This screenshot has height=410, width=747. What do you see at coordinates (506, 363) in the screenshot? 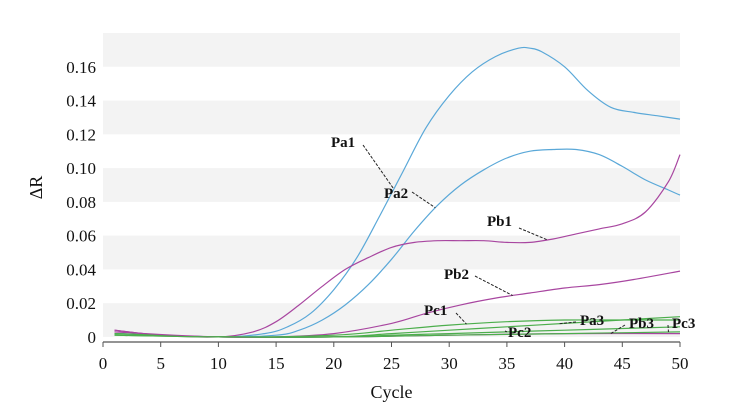
I see `x-tick-label: 35` at bounding box center [506, 363].